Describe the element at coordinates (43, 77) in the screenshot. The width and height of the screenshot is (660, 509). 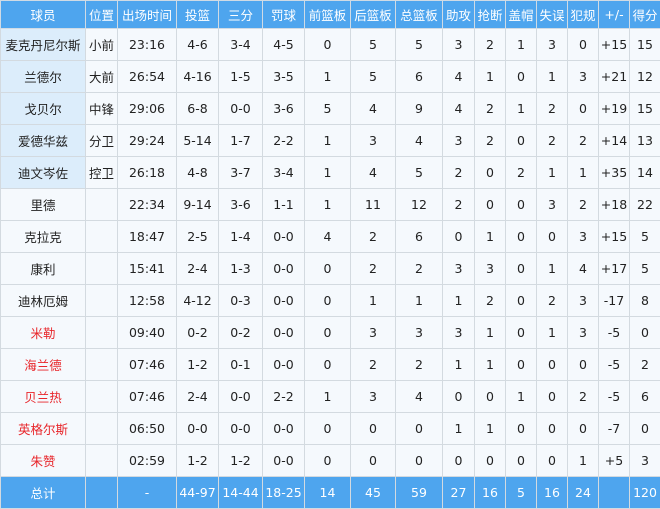
I see `player-name: 兰德尔` at that location.